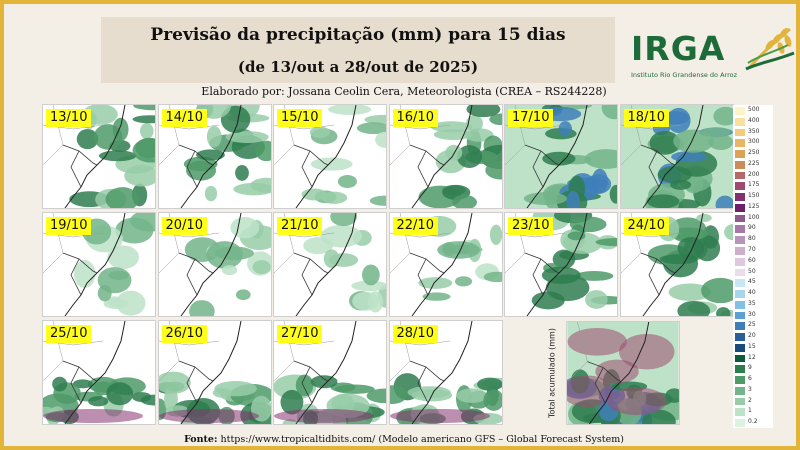  I want to click on legend-row: 300, so click(753, 143).